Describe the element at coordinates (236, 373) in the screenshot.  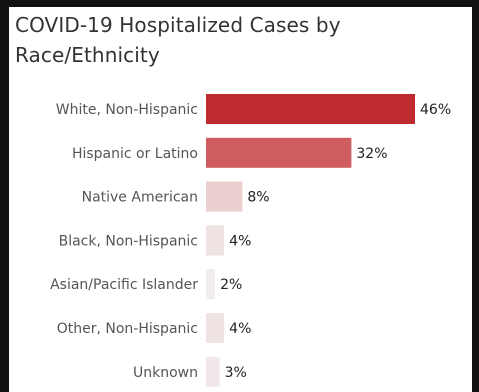
I see `data-label: 3%` at that location.